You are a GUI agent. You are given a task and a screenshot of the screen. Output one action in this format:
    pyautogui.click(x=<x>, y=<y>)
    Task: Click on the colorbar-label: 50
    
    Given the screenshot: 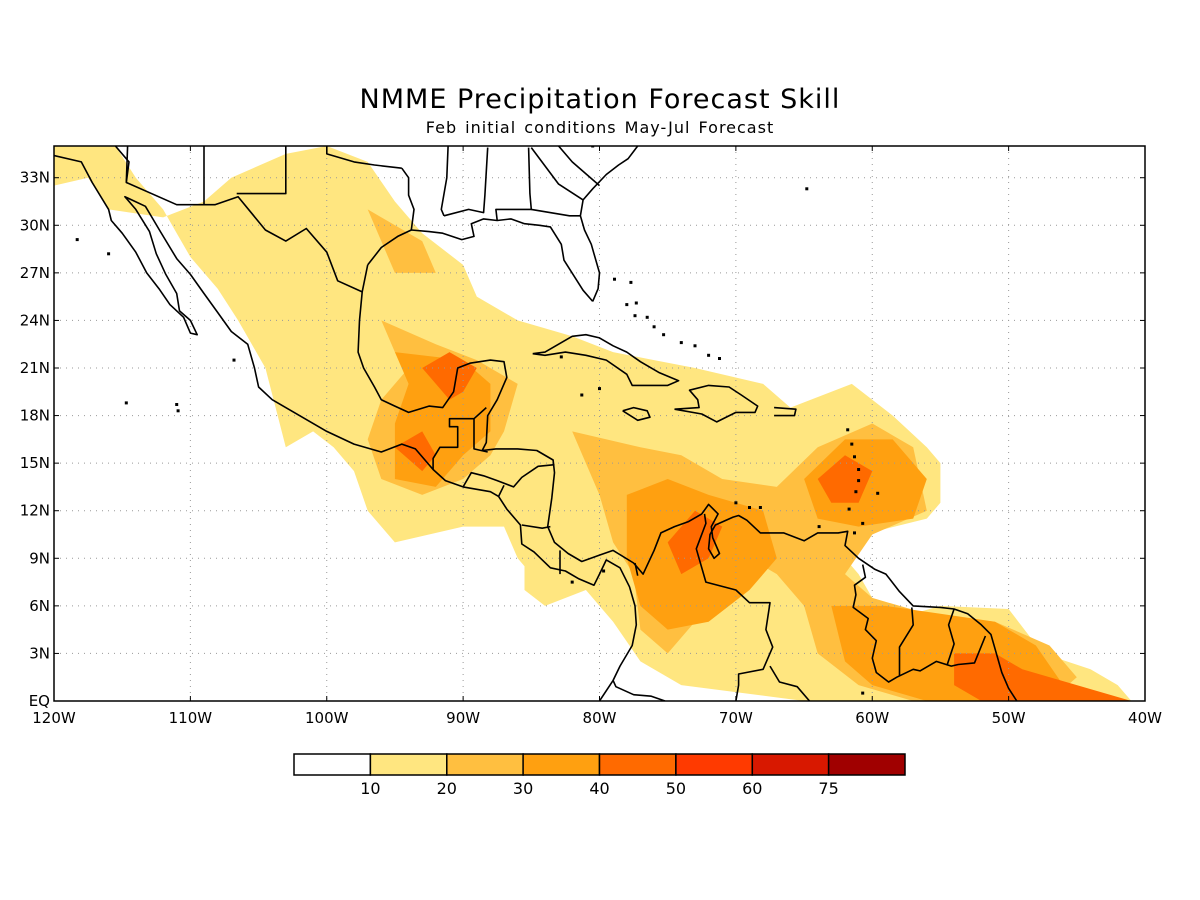 What is the action you would take?
    pyautogui.click(x=676, y=788)
    